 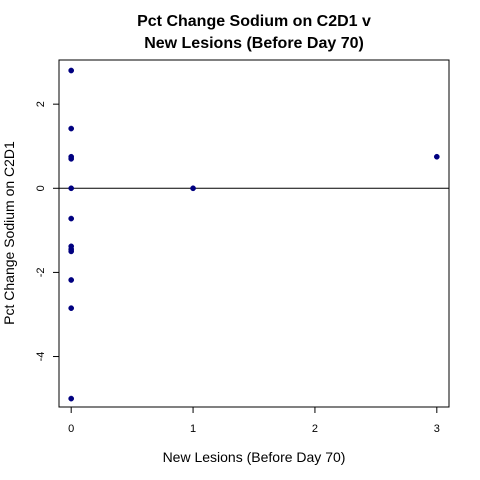 What do you see at coordinates (254, 457) in the screenshot?
I see `x-axis-label: New Lesions (Before Day 70)` at bounding box center [254, 457].